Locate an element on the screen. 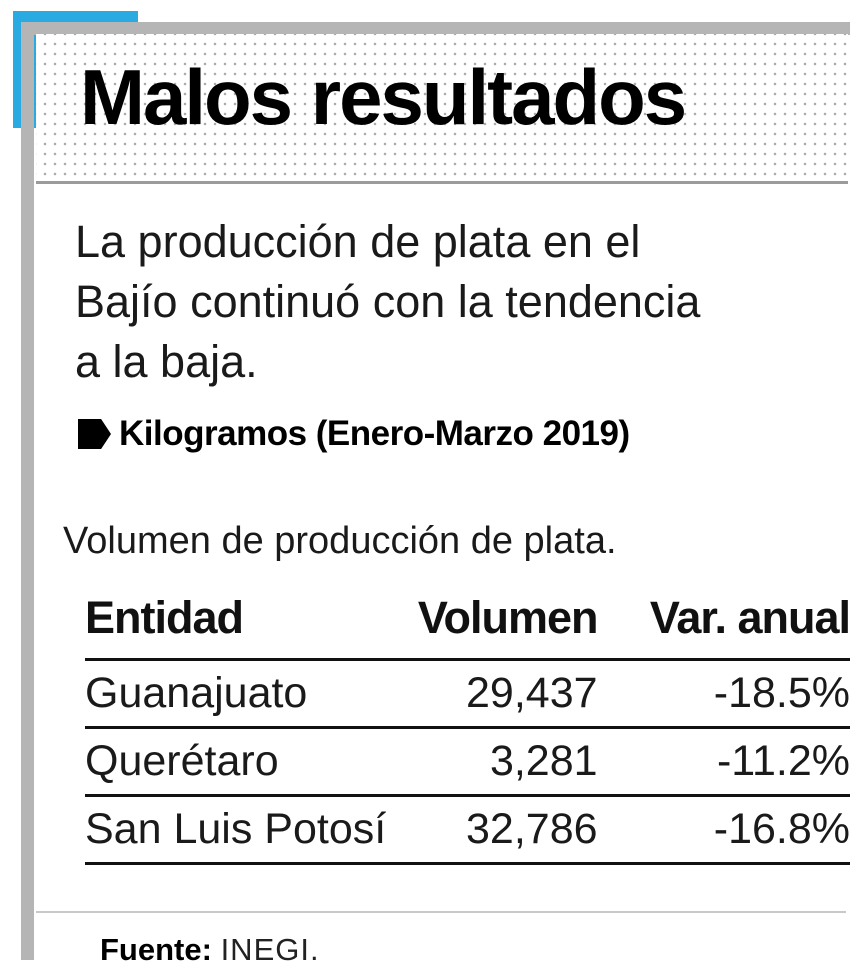 The width and height of the screenshot is (864, 976). subtitle-row: Kilogramos (Enero-Marzo 2019) is located at coordinates (354, 434).